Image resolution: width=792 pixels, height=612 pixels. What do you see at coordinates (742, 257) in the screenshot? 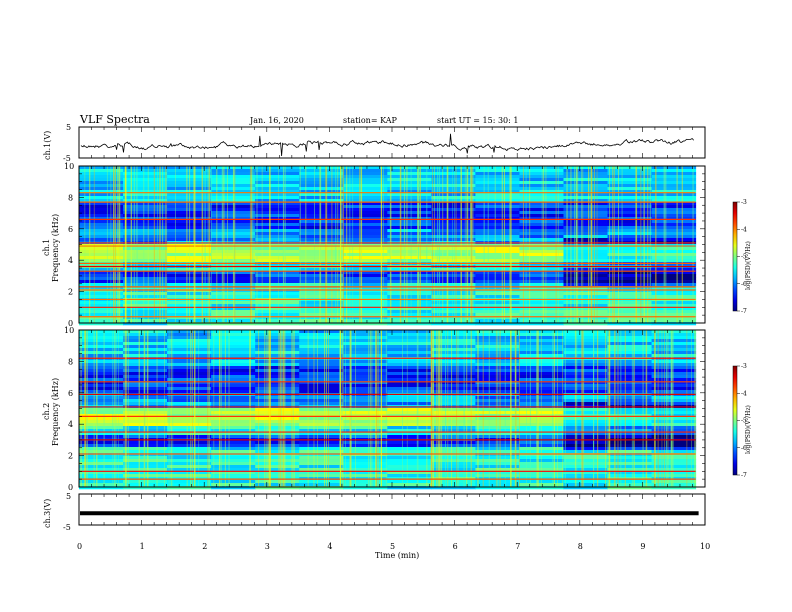
I see `ch1-colorbar-ticks: -3 -4 -5 -6 -7` at bounding box center [742, 257].